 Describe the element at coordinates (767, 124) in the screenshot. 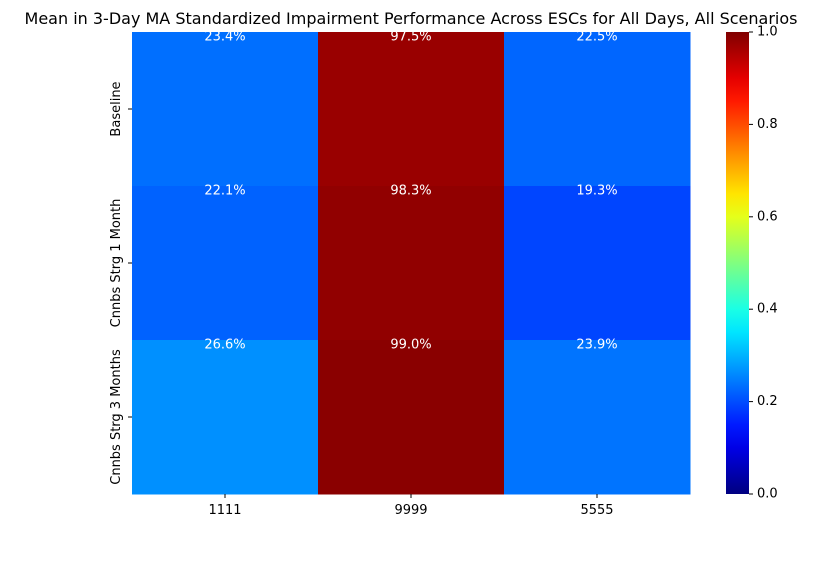

I see `colorbar-tick-label: 0.8` at that location.